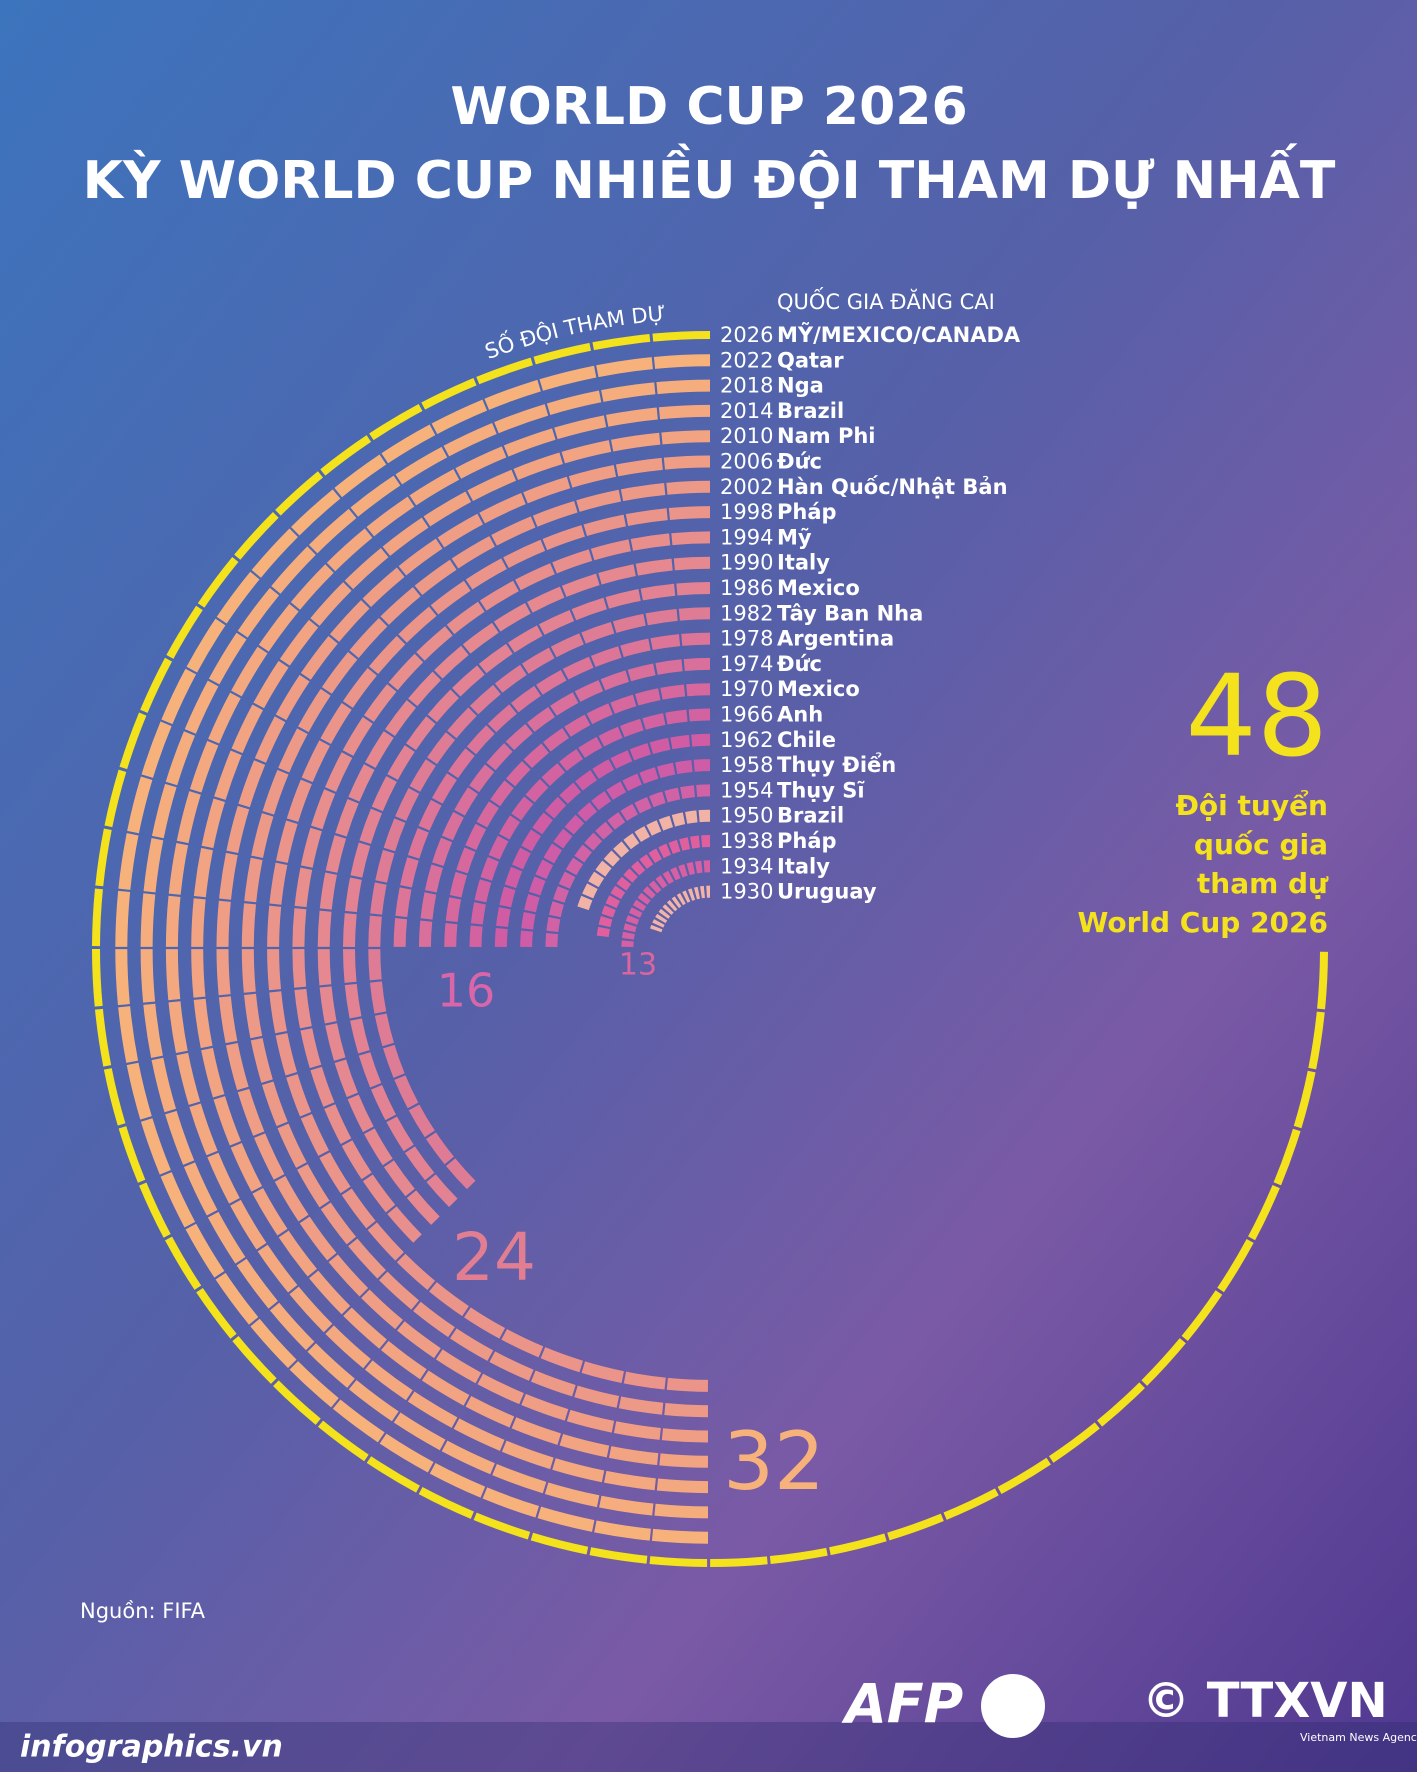  I want to click on year-label: 1958, so click(746, 765).